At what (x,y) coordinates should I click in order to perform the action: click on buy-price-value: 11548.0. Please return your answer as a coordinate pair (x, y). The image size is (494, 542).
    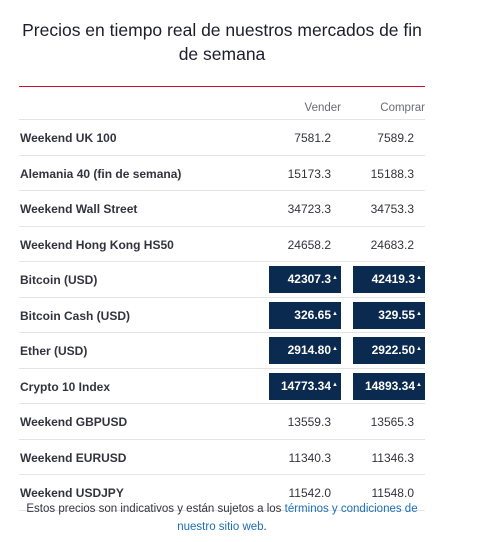
    Looking at the image, I should click on (393, 493).